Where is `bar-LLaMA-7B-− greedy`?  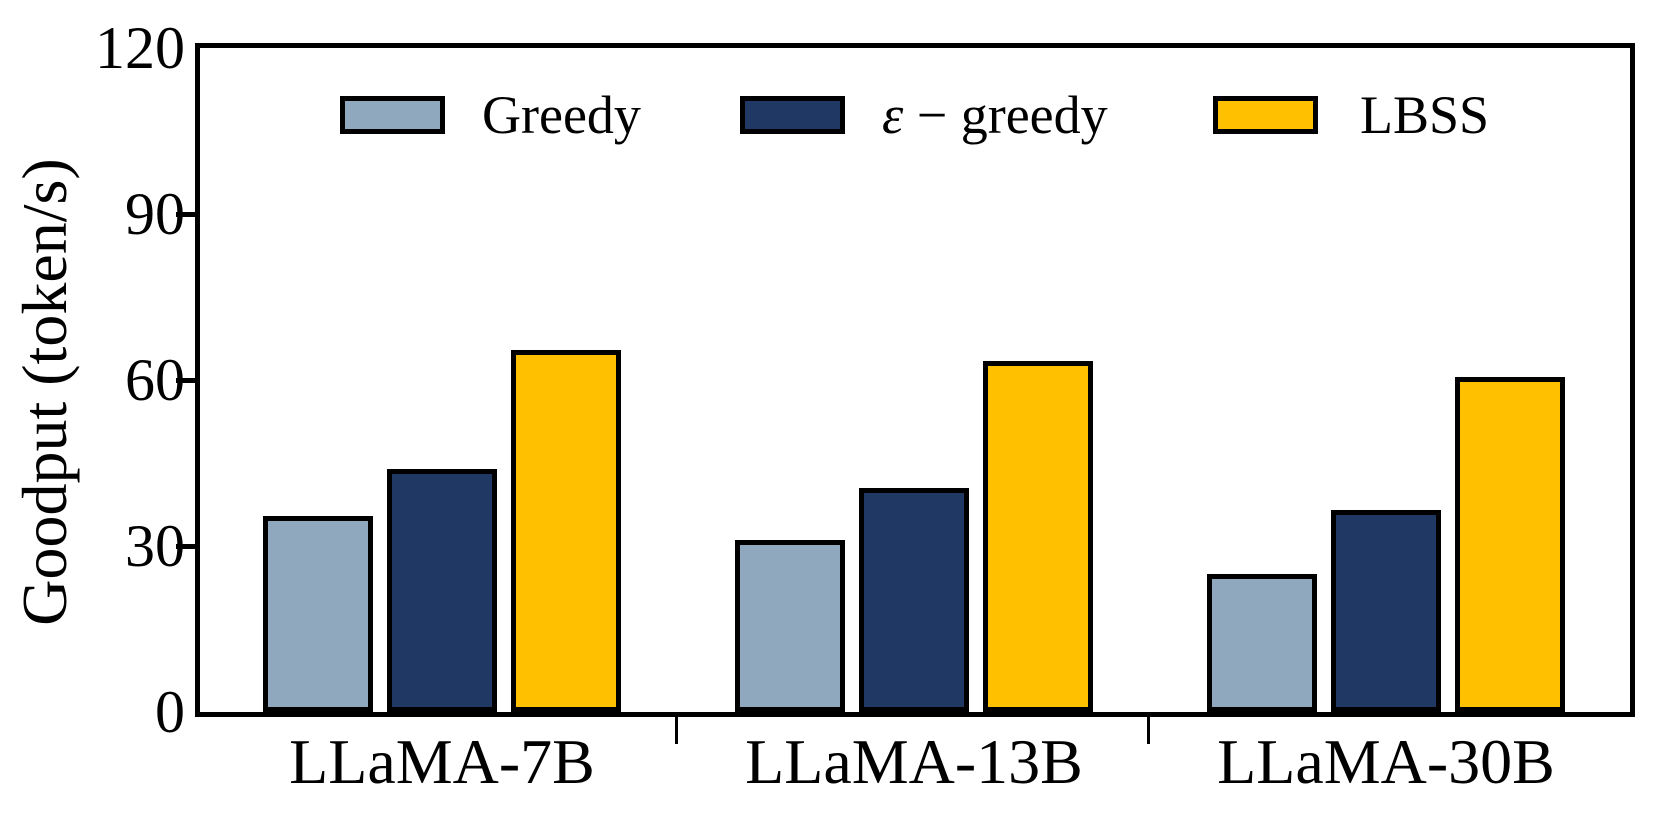
bar-LLaMA-7B-− greedy is located at coordinates (442, 590).